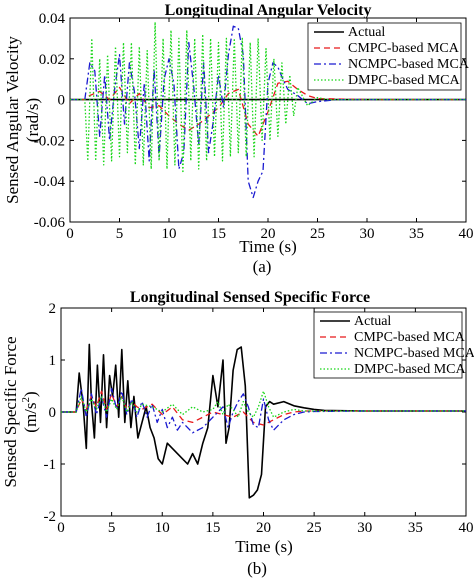 This screenshot has width=474, height=579. I want to click on chart-a-ylabel: Sensed Angular Velocity, so click(12, 120).